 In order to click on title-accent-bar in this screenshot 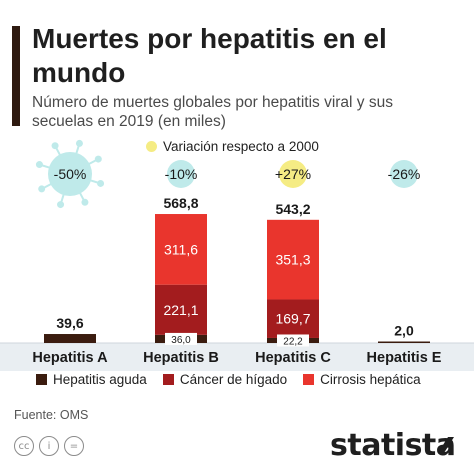, I will do `click(16, 76)`.